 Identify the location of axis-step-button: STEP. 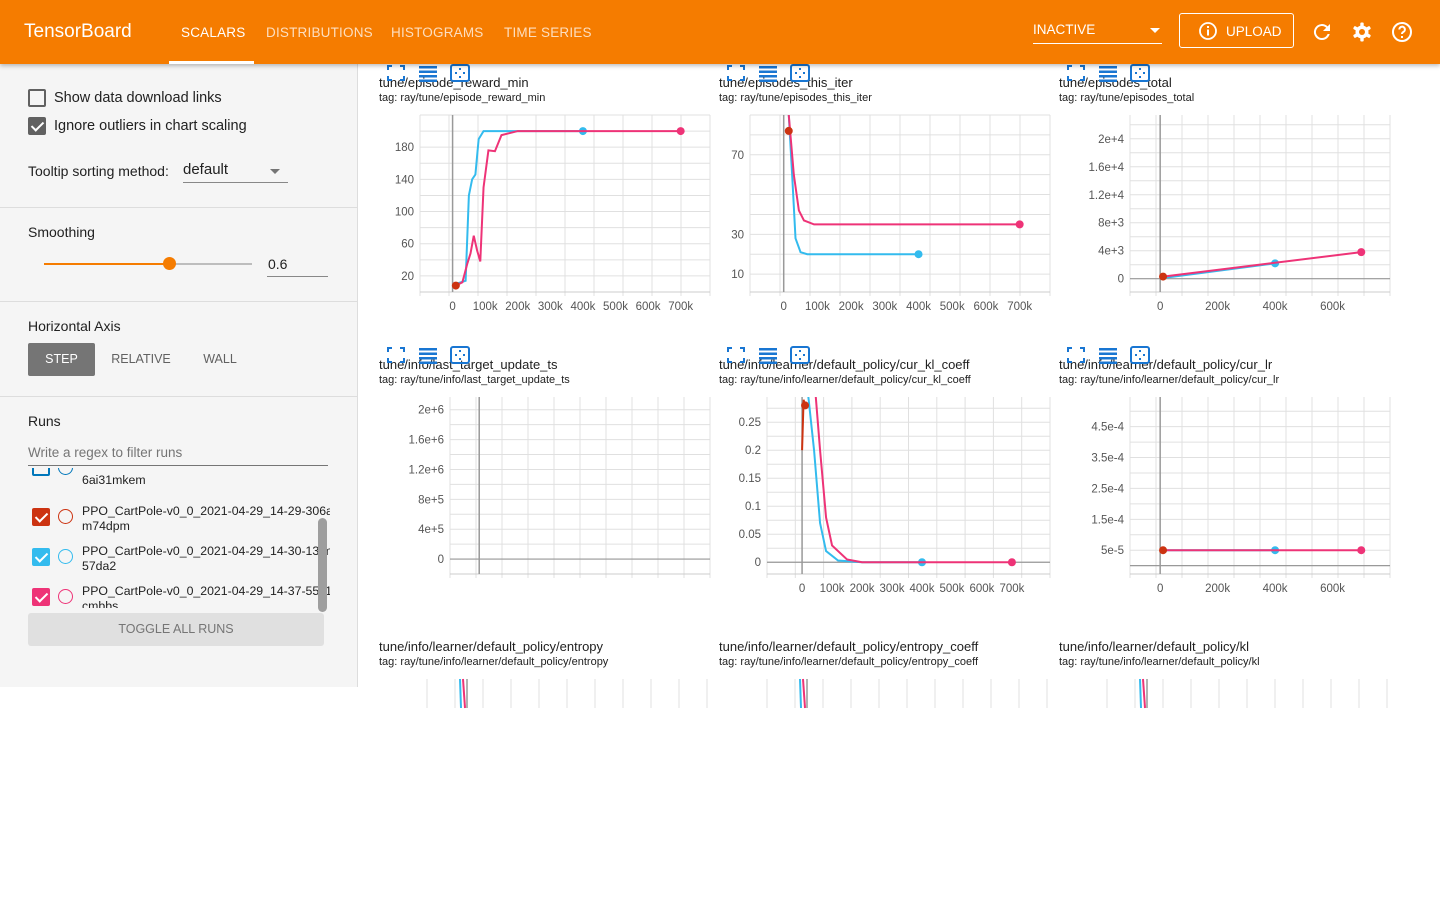
(61, 359).